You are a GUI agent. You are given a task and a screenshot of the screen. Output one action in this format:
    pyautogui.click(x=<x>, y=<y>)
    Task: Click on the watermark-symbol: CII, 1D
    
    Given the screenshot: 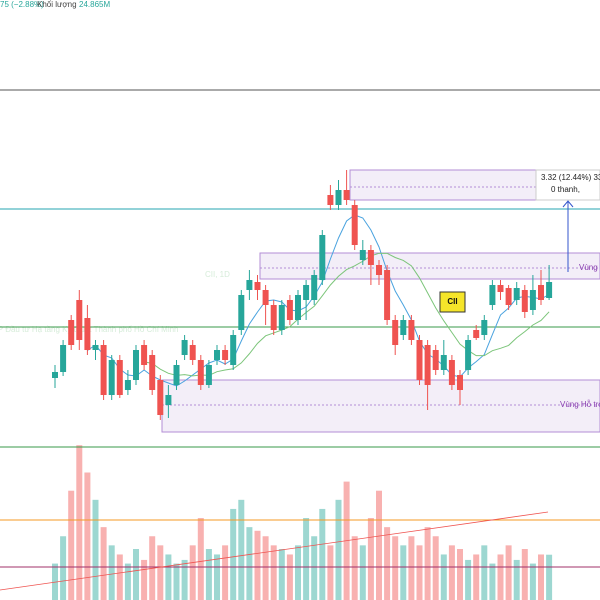 What is the action you would take?
    pyautogui.click(x=217, y=274)
    